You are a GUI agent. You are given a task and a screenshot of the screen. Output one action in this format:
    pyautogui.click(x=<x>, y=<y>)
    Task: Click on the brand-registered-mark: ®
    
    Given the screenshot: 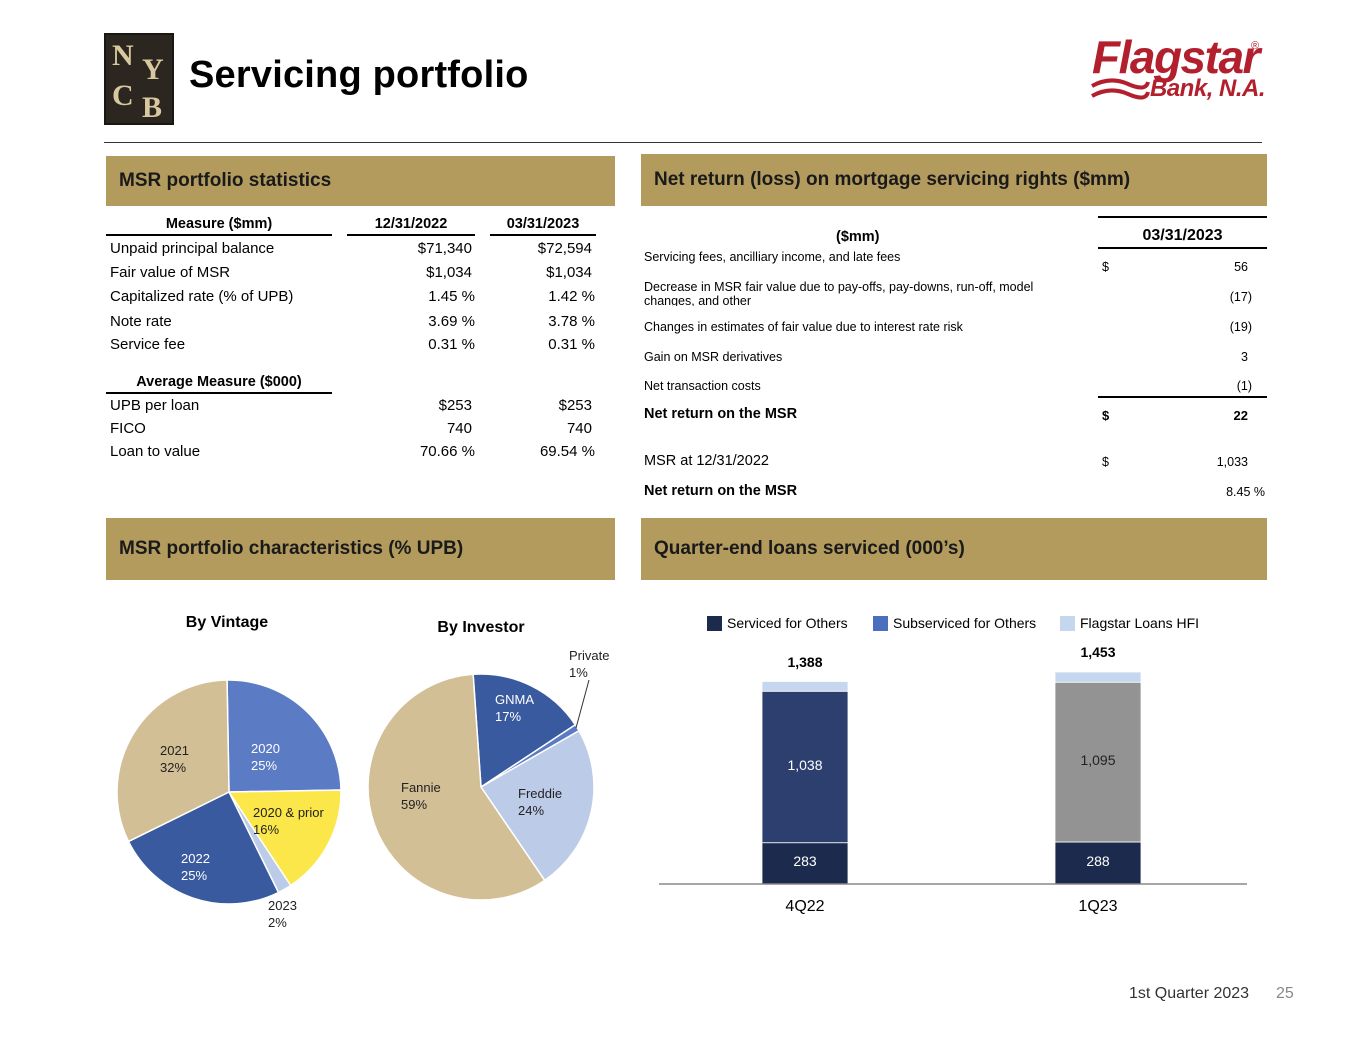 What is the action you would take?
    pyautogui.click(x=1255, y=46)
    